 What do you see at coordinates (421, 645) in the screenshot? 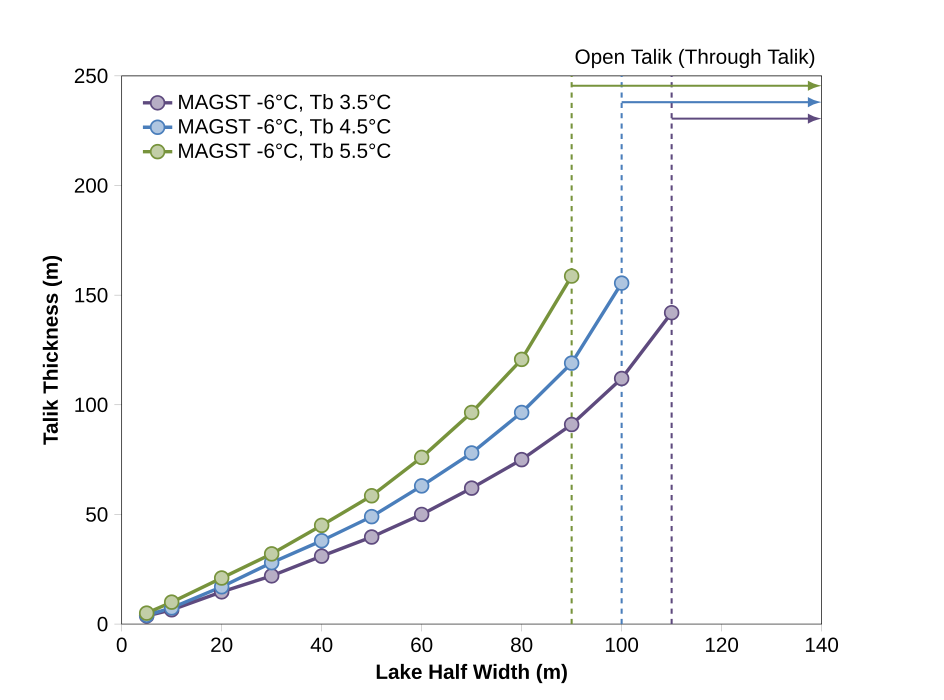
I see `x-tick-label: 60` at bounding box center [421, 645].